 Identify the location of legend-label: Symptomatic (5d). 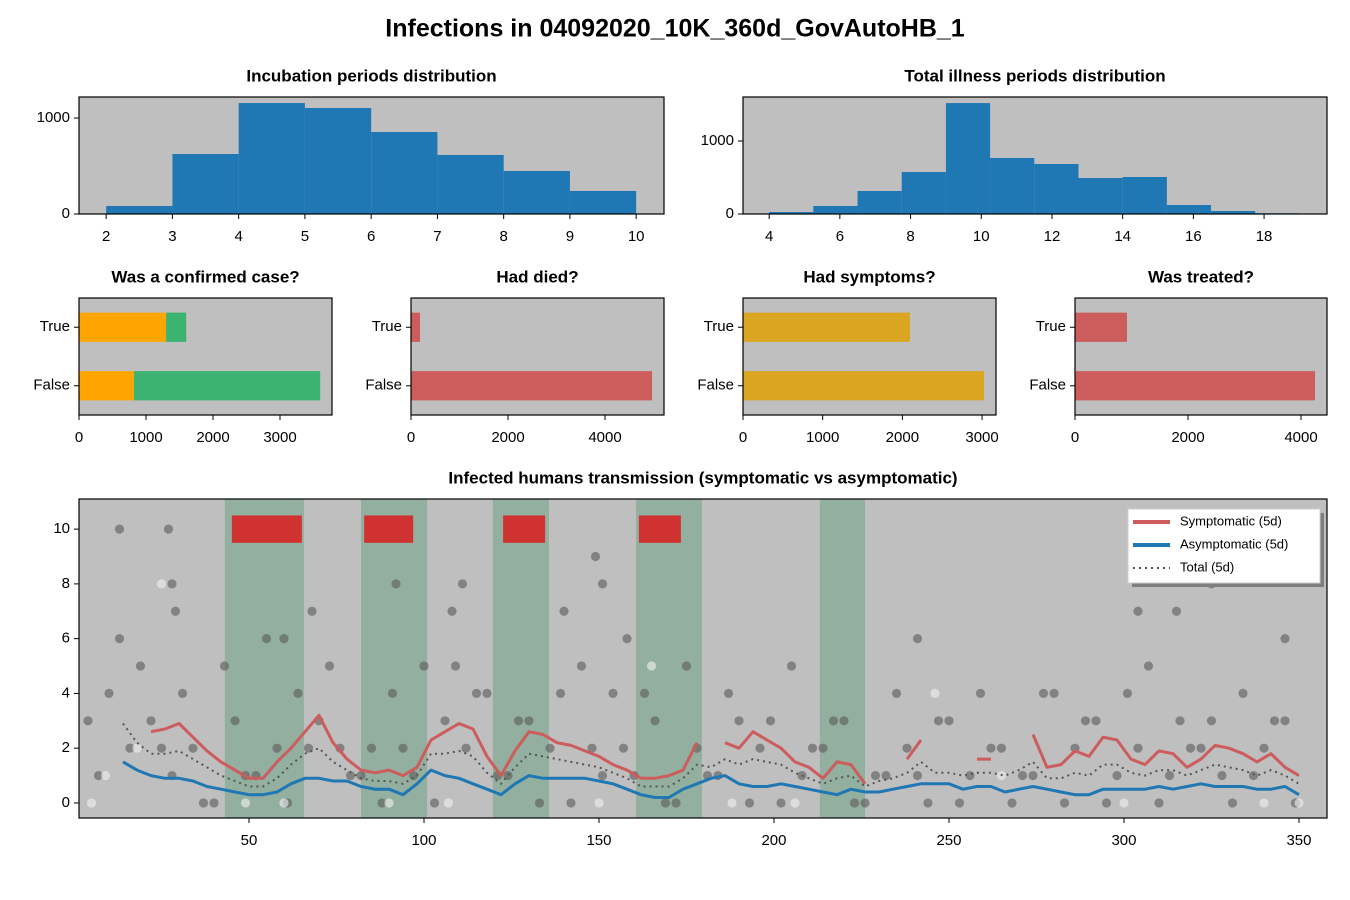
(1231, 520).